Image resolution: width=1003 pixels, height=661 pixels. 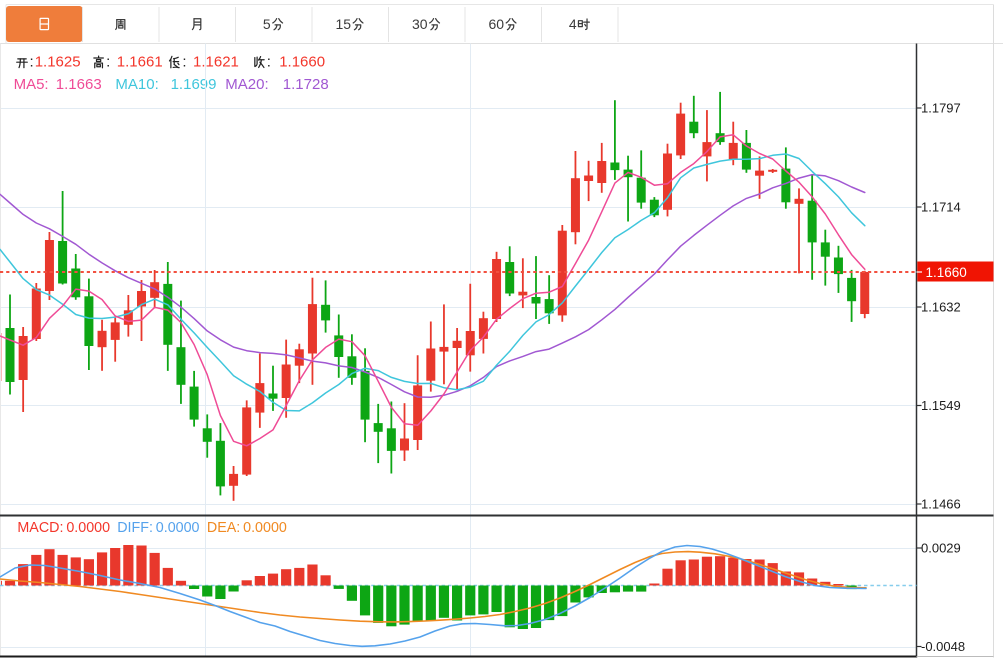 I want to click on svg-text: MACD: 0.0000, so click(x=63, y=528).